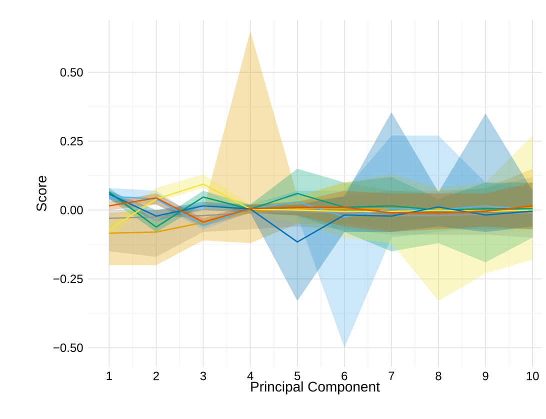 This screenshot has width=546, height=419. I want to click on x-tick-label: 8, so click(439, 376).